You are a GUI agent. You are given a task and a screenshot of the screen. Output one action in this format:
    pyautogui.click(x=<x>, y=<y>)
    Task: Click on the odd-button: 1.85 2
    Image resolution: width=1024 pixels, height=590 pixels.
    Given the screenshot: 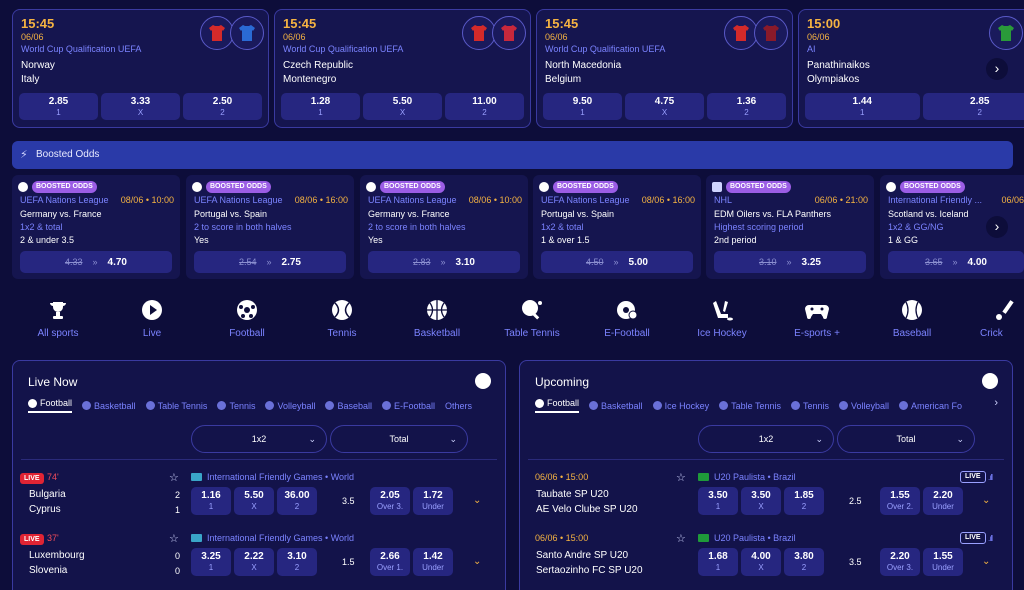 What is the action you would take?
    pyautogui.click(x=804, y=501)
    